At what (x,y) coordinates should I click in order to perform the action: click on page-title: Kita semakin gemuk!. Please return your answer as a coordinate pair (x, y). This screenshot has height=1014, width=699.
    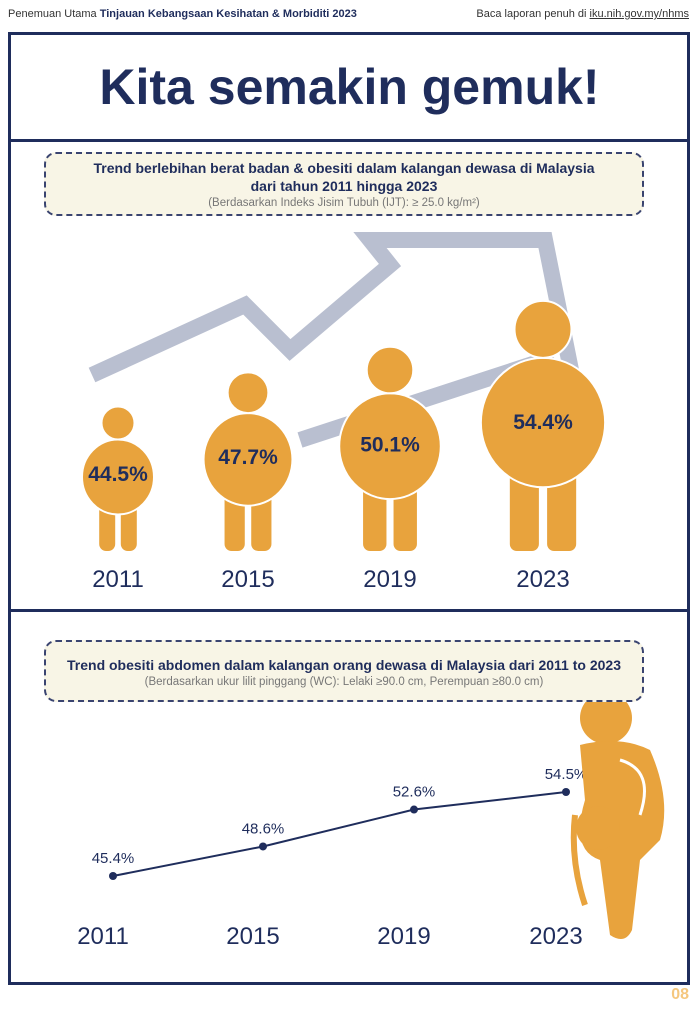
    Looking at the image, I should click on (349, 87).